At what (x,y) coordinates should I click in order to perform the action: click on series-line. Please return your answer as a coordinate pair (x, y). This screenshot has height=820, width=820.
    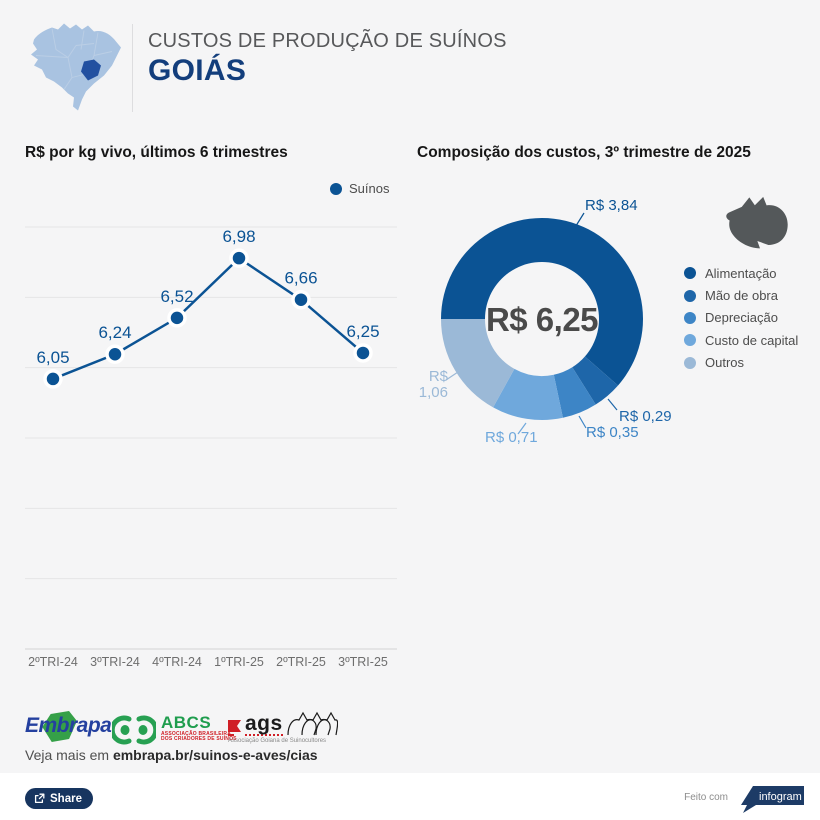
    Looking at the image, I should click on (208, 318).